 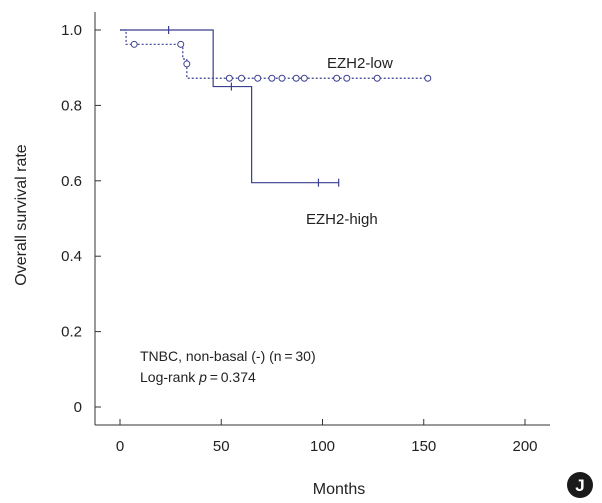 What do you see at coordinates (81, 219) in the screenshot?
I see `y-axis-ticks: 0 0.2 0.4 0.6 0.8 1.0` at bounding box center [81, 219].